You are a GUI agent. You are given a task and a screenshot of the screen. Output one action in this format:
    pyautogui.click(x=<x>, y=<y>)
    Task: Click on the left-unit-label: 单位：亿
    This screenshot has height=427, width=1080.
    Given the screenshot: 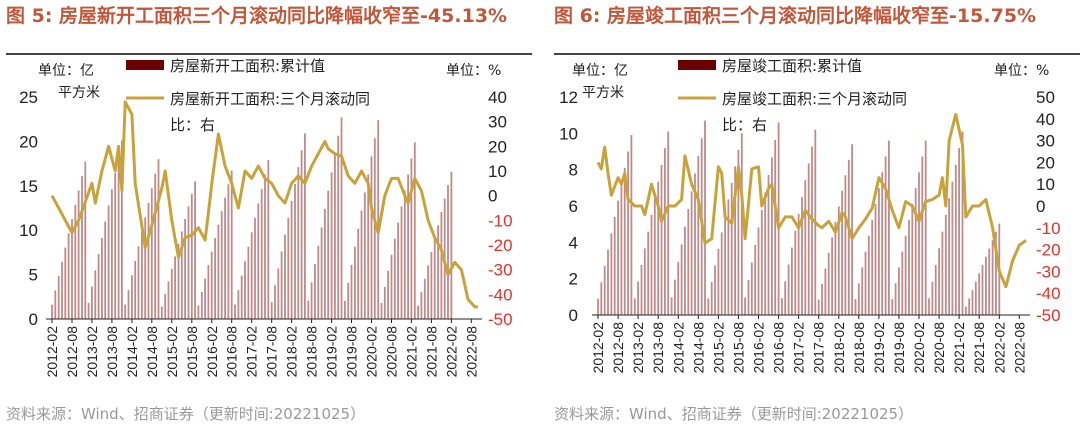 What is the action you would take?
    pyautogui.click(x=600, y=71)
    